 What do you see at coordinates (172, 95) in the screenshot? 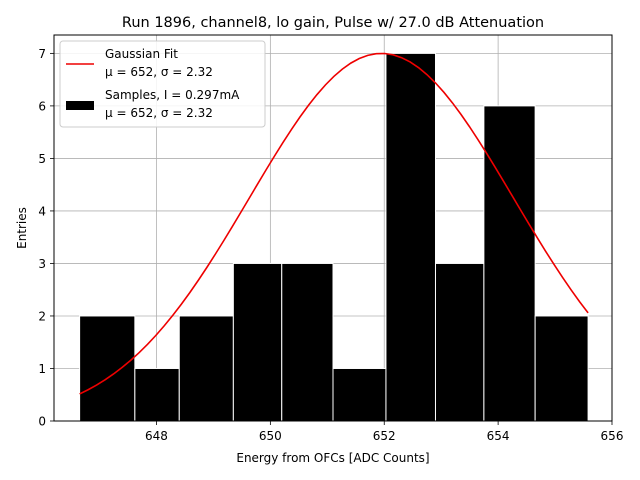
I see `samples-legend-label: Samples, I = 0.297mA` at bounding box center [172, 95].